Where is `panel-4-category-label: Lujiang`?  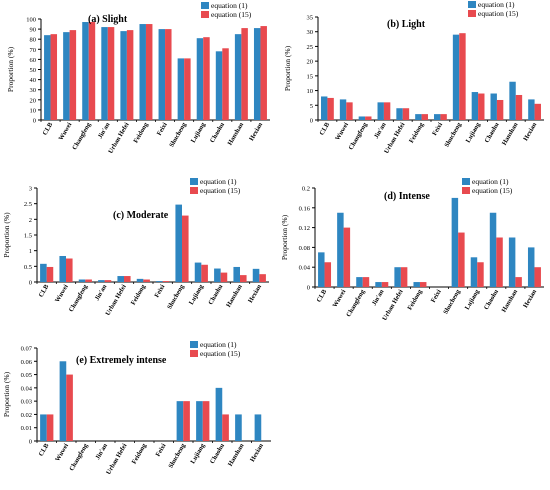 panel-4-category-label: Lujiang is located at coordinates (472, 299).